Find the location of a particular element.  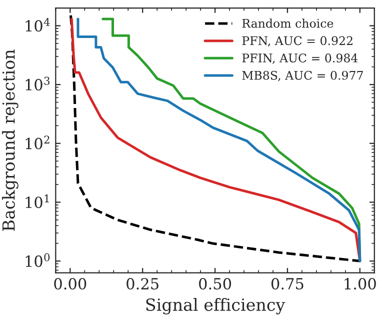

x-tick-label: 0.00 is located at coordinates (70, 284).